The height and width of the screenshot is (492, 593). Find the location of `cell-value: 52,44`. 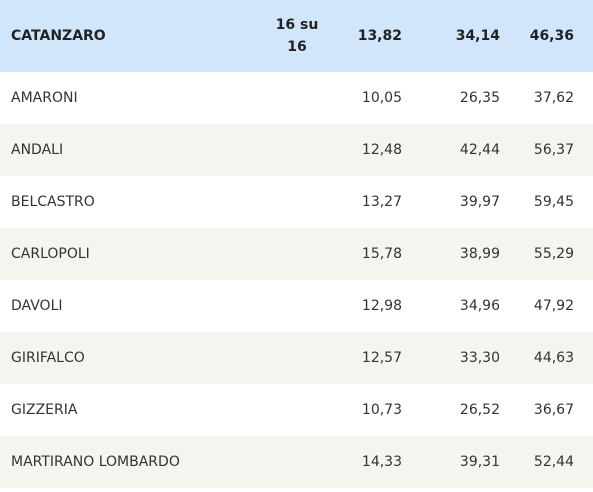

cell-value: 52,44 is located at coordinates (553, 462).